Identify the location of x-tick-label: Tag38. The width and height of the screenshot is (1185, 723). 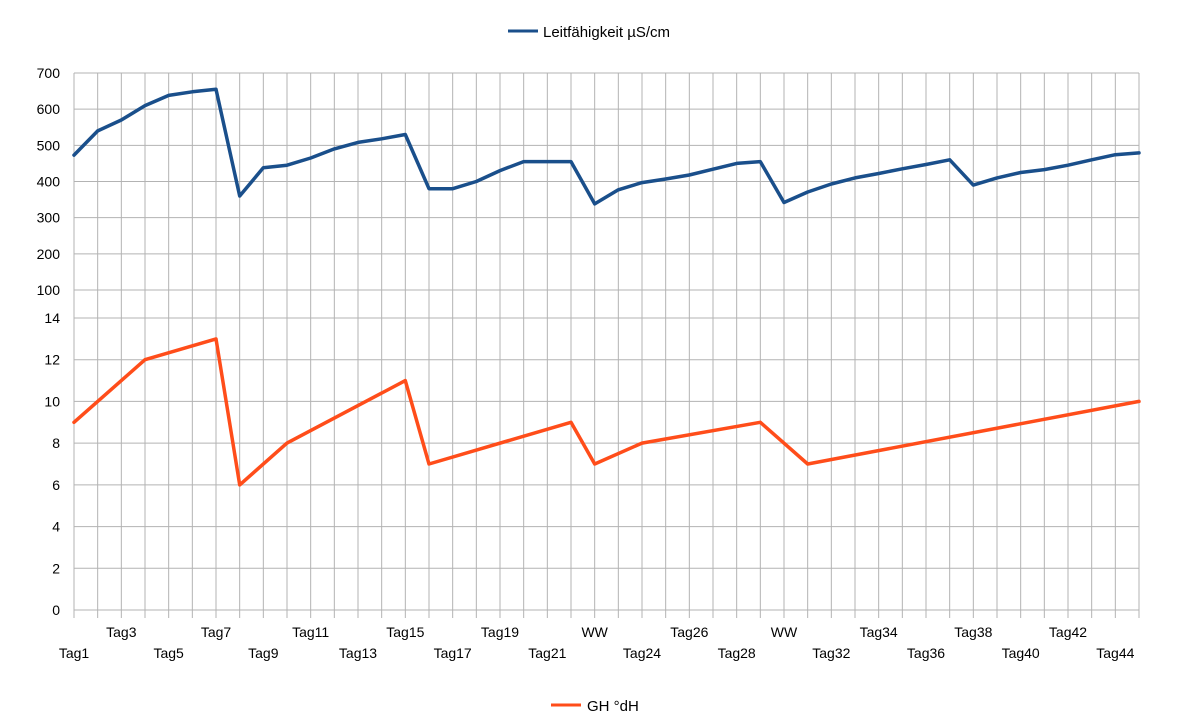
(973, 632).